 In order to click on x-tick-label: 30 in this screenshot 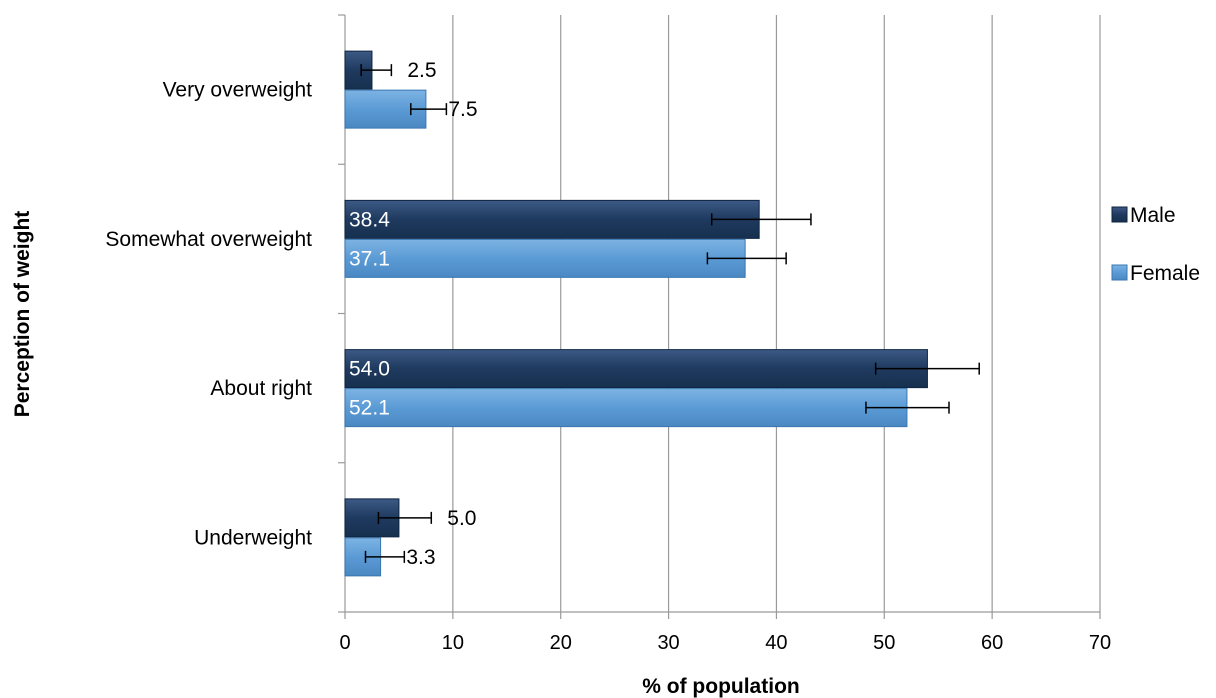, I will do `click(668, 643)`.